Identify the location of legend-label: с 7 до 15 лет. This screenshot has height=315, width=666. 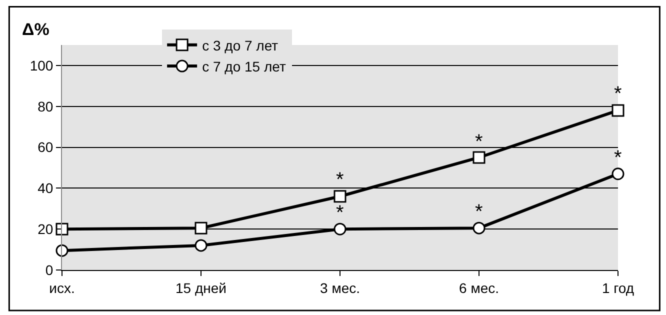
(244, 66).